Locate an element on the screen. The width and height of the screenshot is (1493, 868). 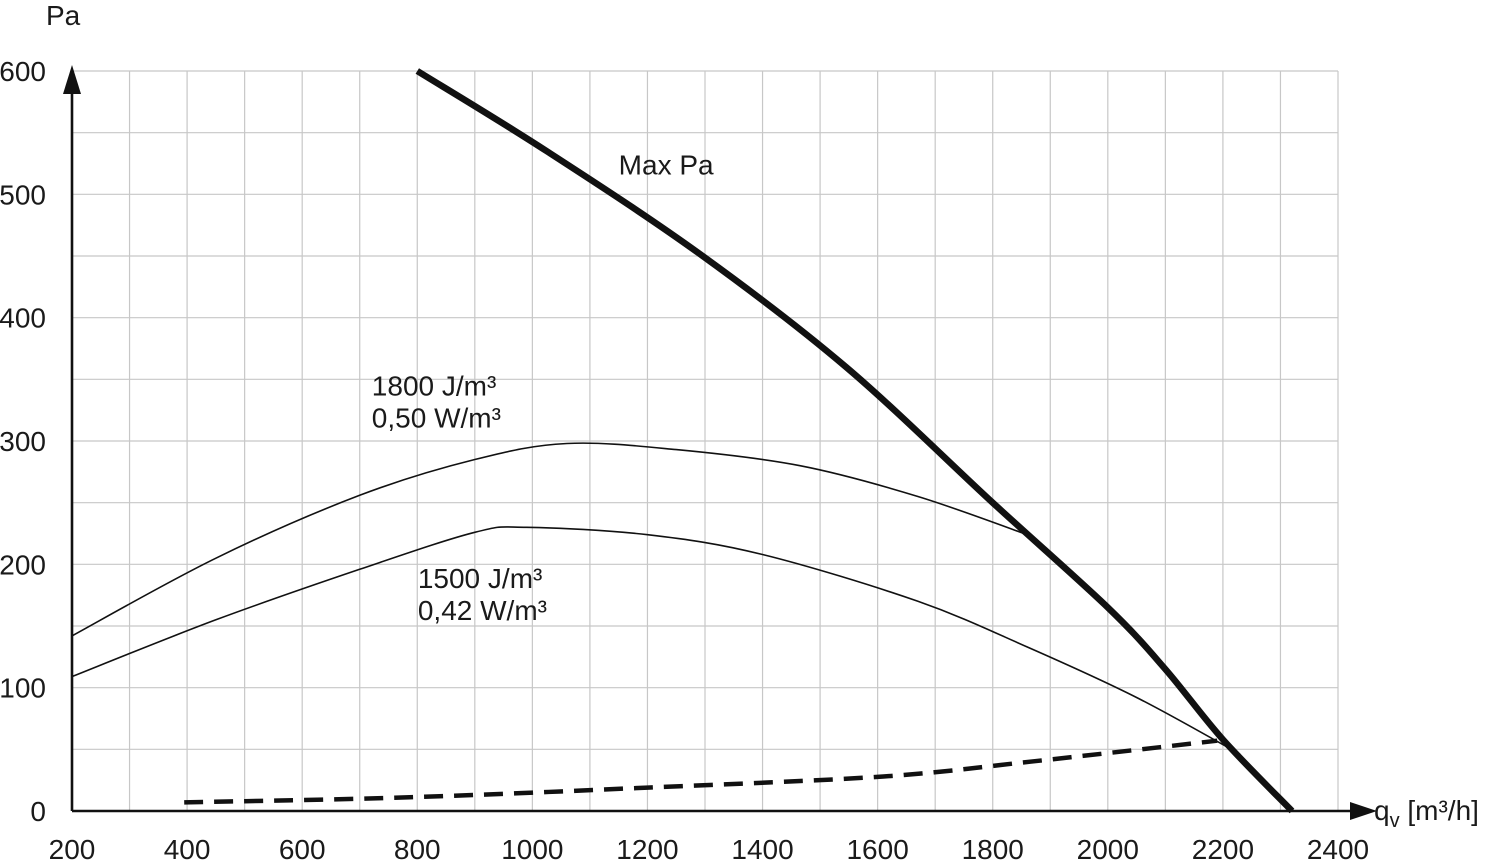
x-axis-title: qv [m³/h] is located at coordinates (1426, 813).